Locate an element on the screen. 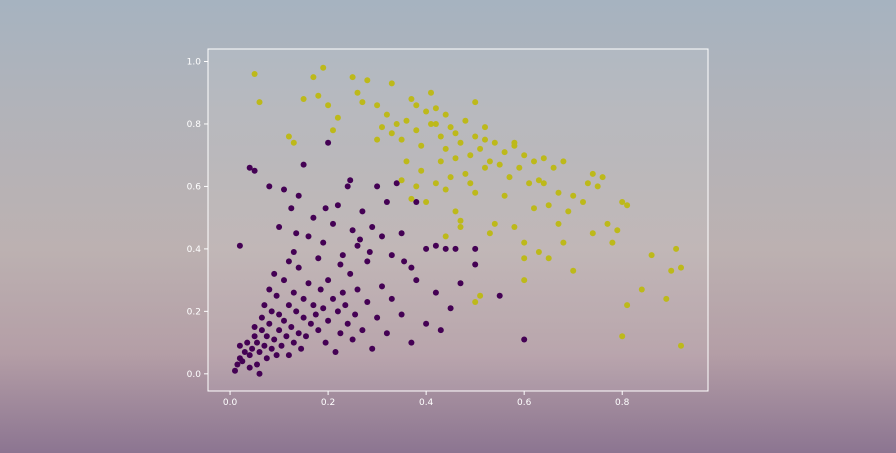  y-tick-label: 0.0 is located at coordinates (194, 375).